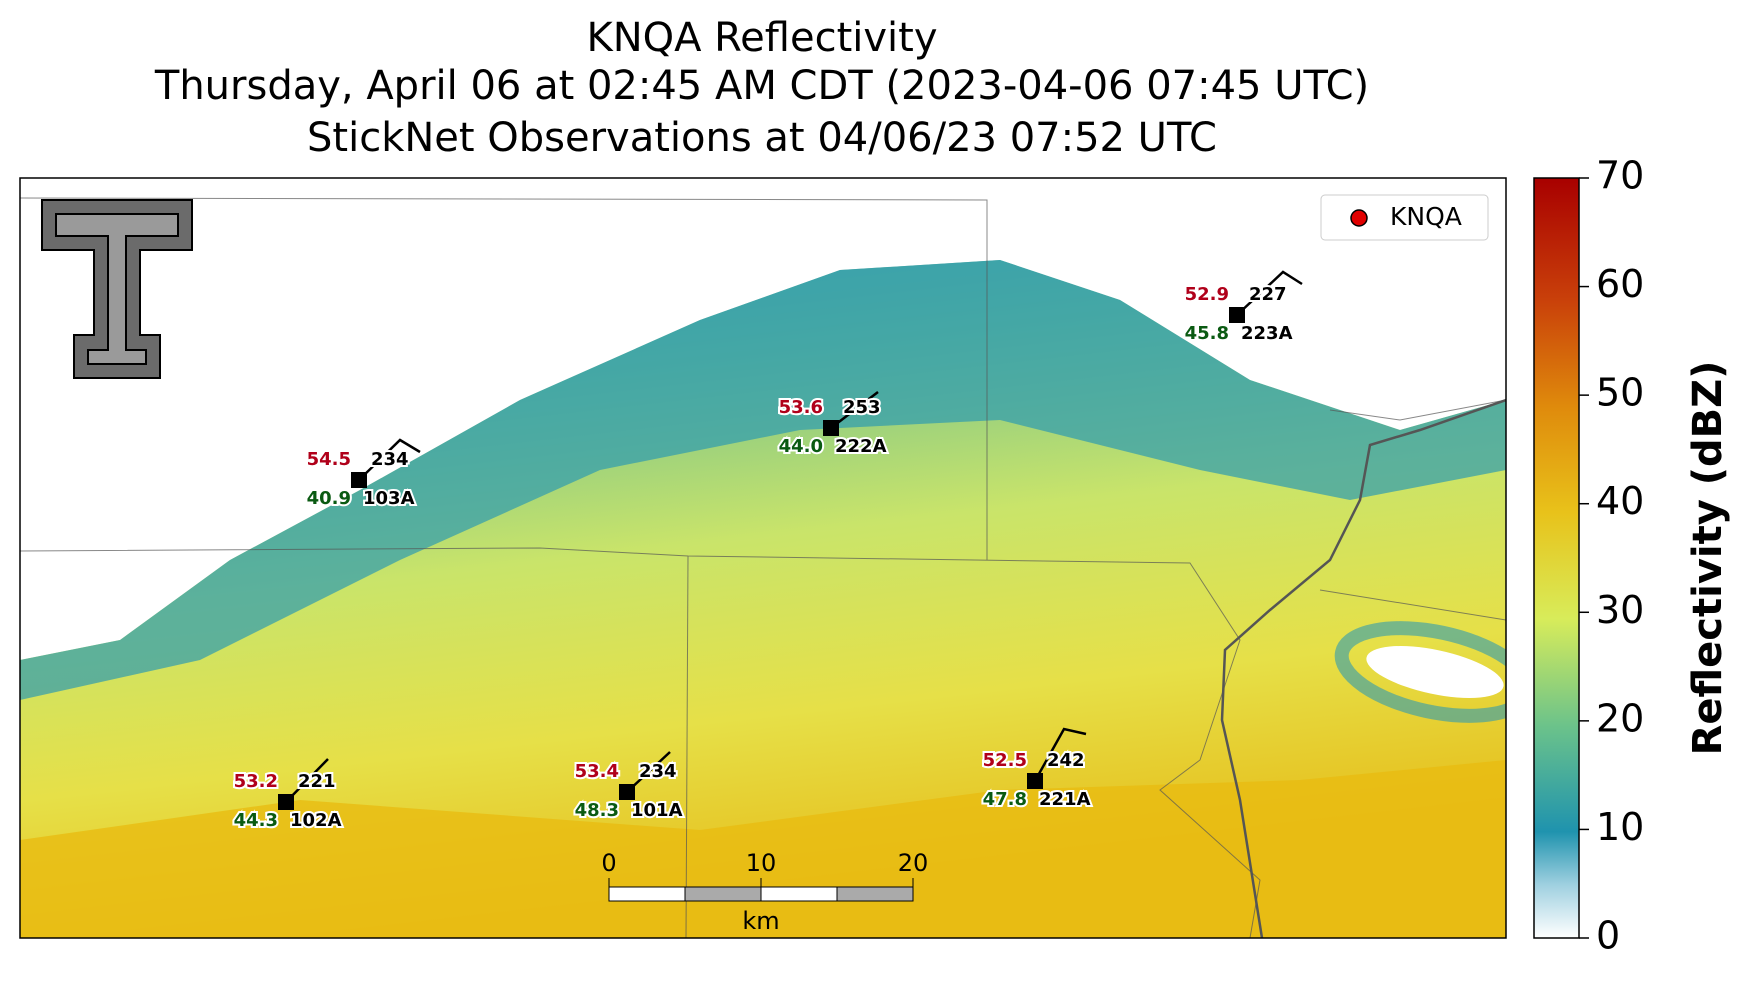 Image resolution: width=1738 pixels, height=983 pixels. I want to click on title: KNQA Reflectivity, so click(761, 38).